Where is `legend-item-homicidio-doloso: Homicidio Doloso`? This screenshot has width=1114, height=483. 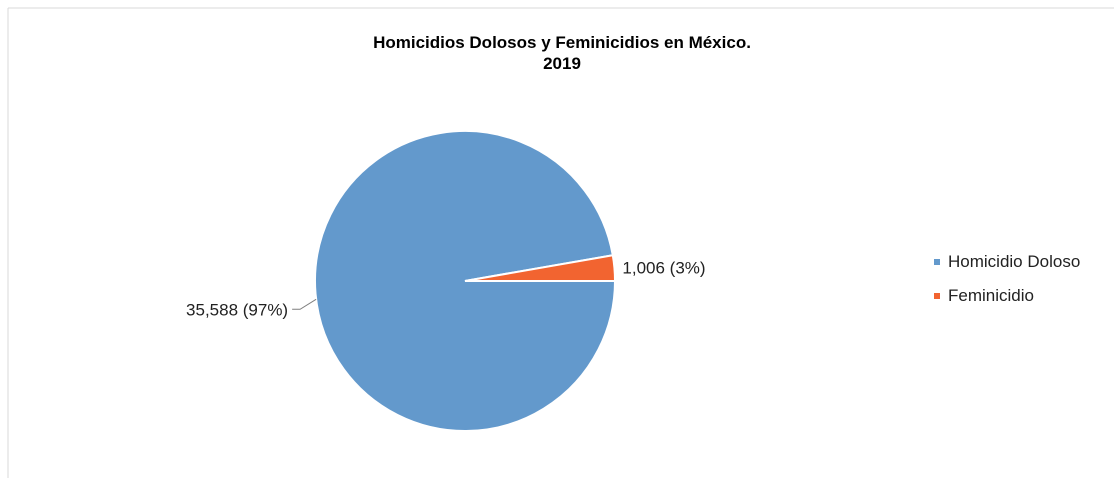
legend-item-homicidio-doloso: Homicidio Doloso is located at coordinates (1007, 261).